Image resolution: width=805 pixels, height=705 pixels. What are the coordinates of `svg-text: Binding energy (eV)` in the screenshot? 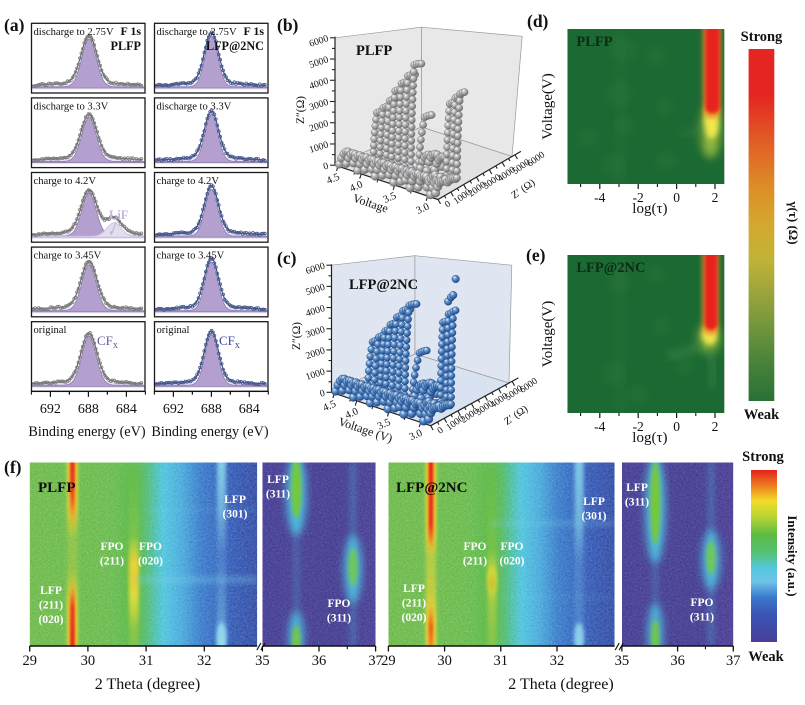 It's located at (86, 432).